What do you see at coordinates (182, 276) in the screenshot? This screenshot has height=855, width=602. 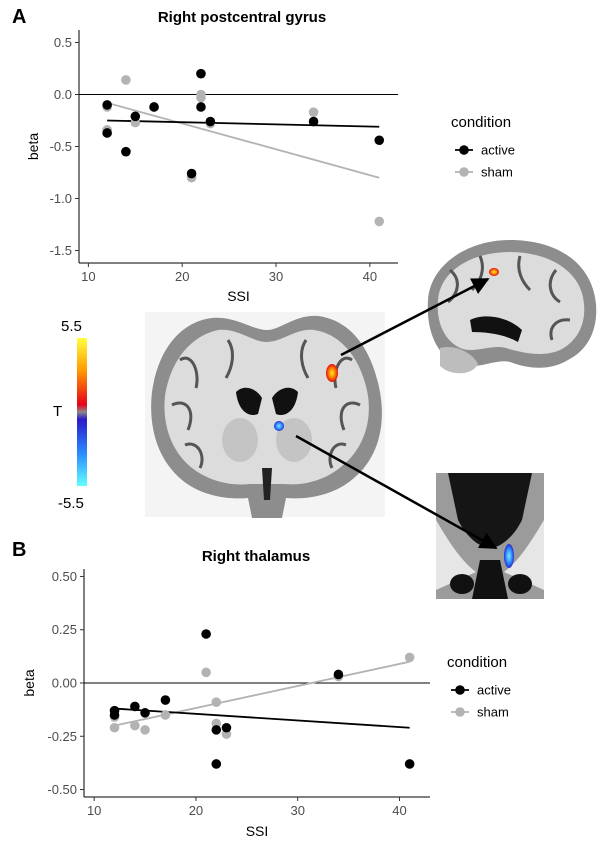 I see `chart-a-x-tick-label: 20` at bounding box center [182, 276].